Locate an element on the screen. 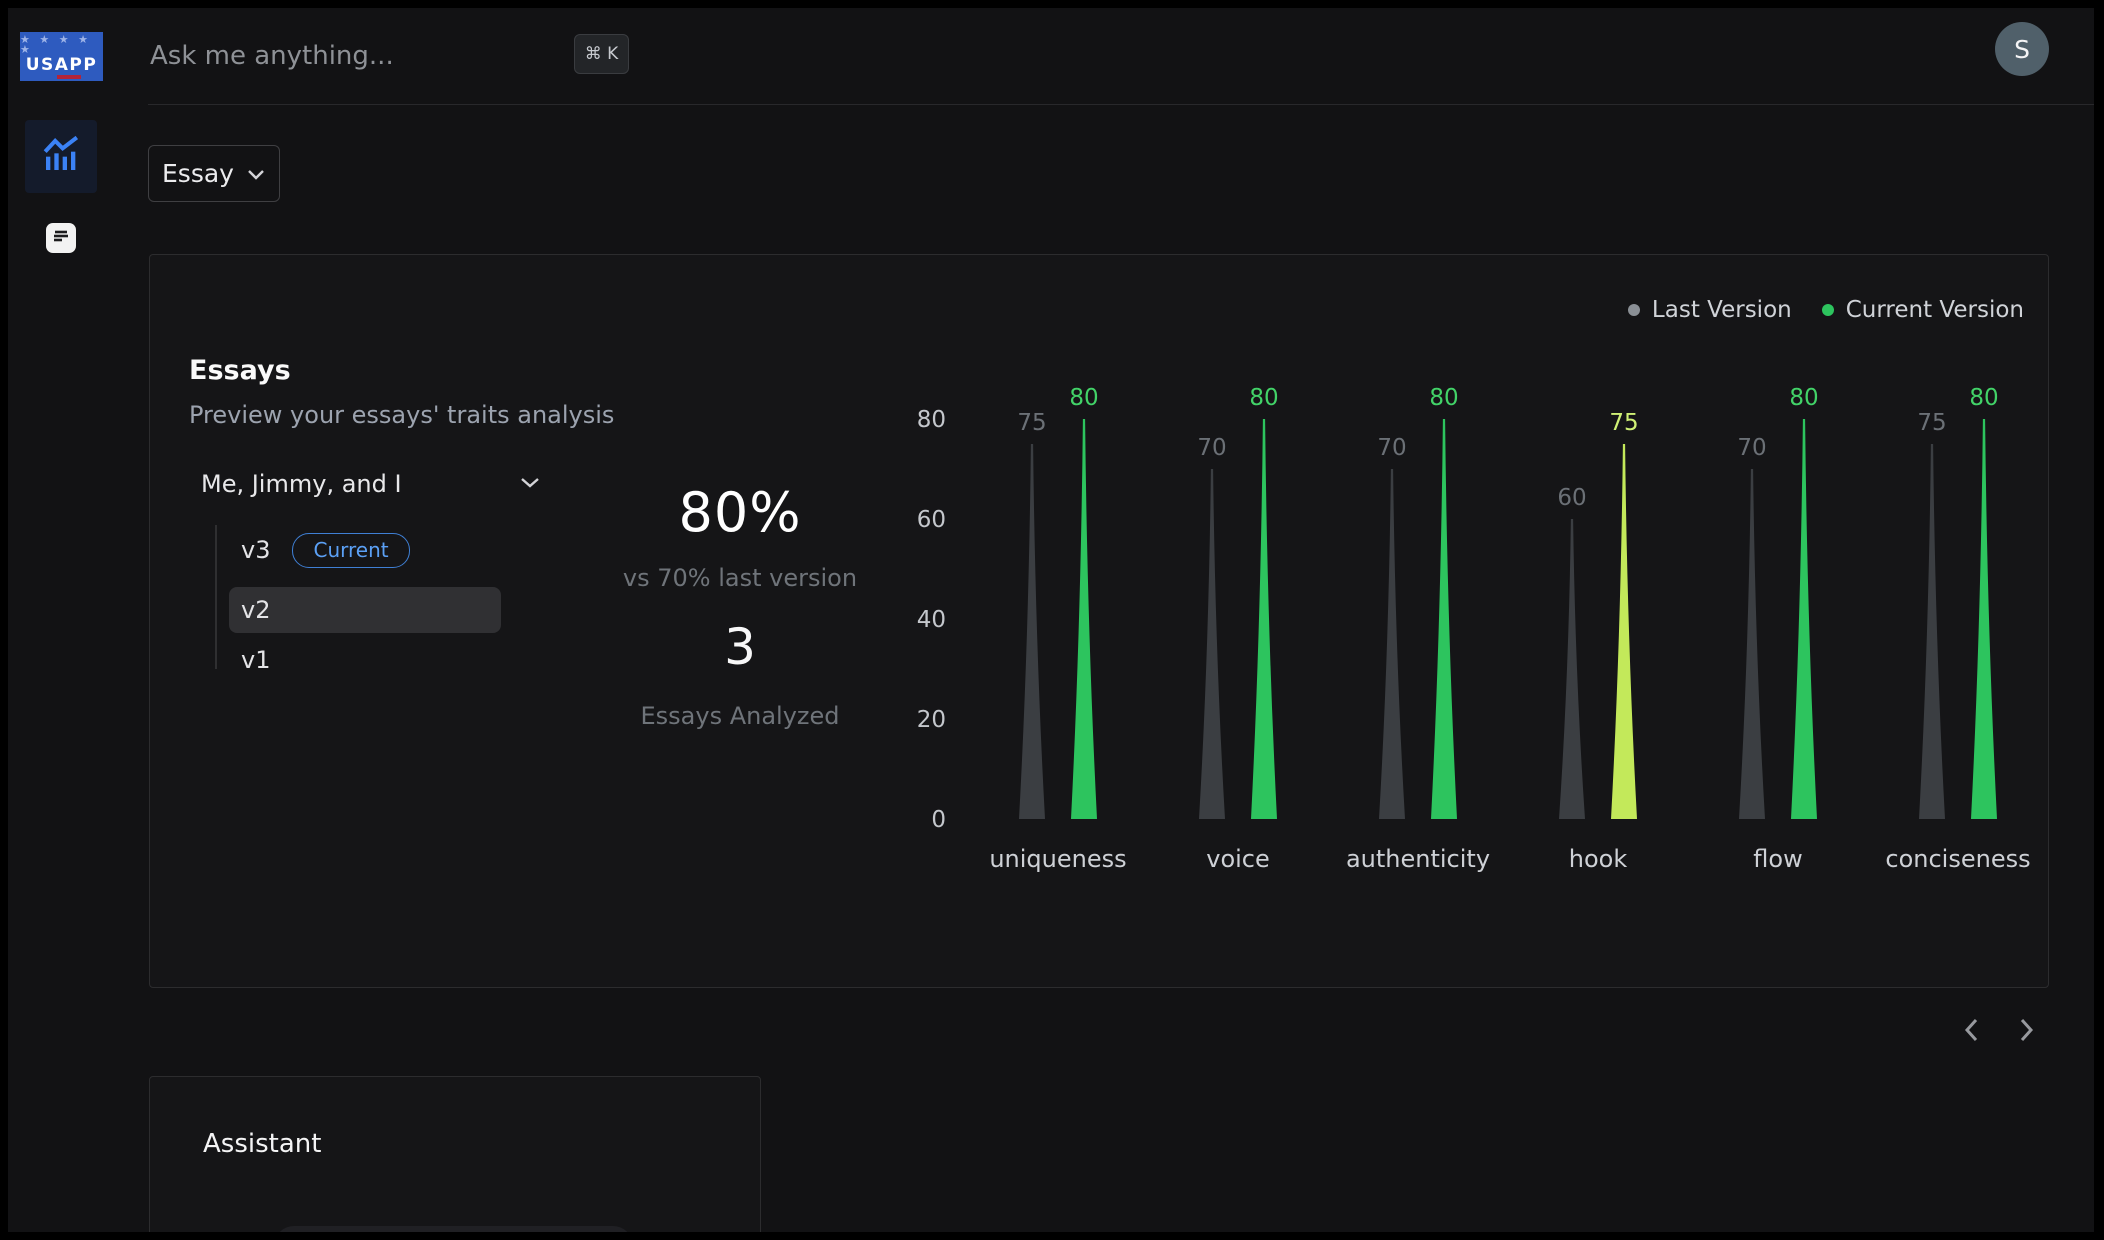  document-lines-icon is located at coordinates (61, 238).